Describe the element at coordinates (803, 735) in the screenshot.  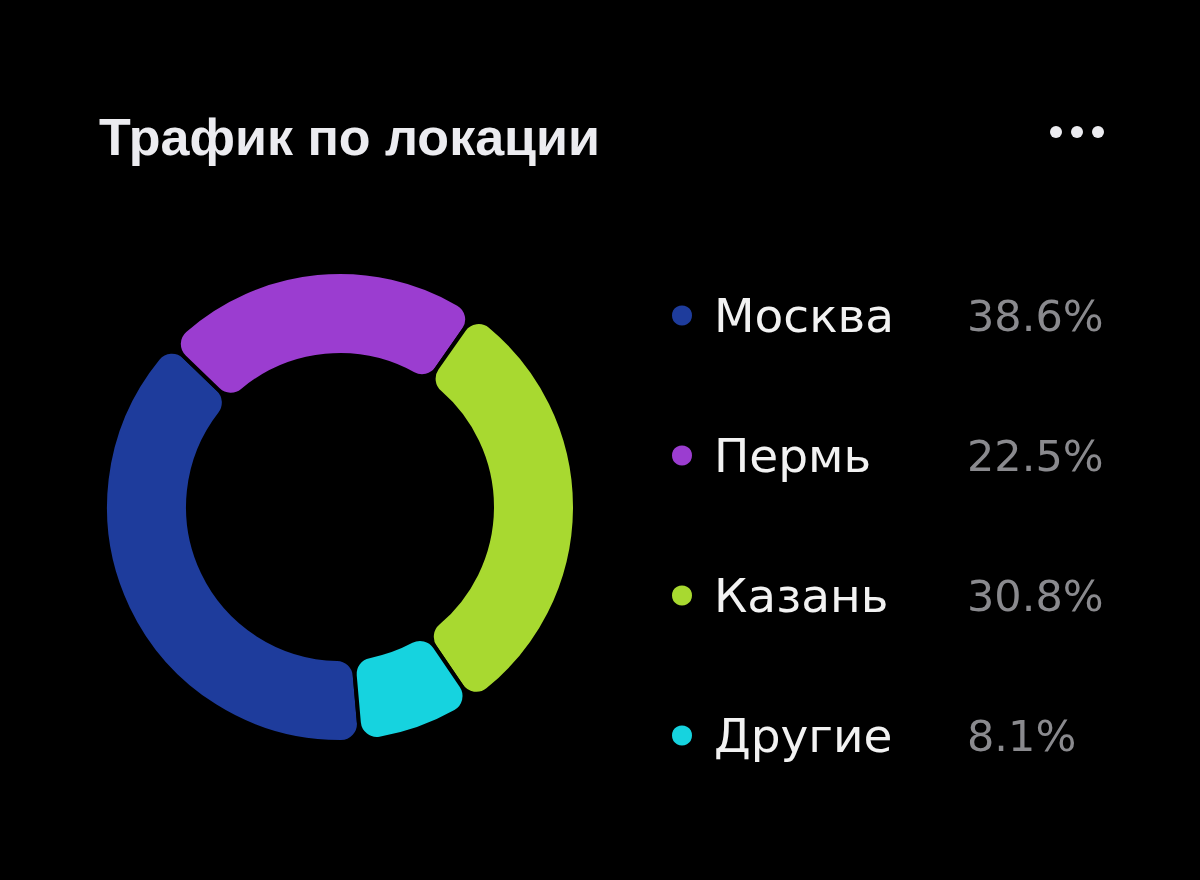
I see `legend-label: Другие` at that location.